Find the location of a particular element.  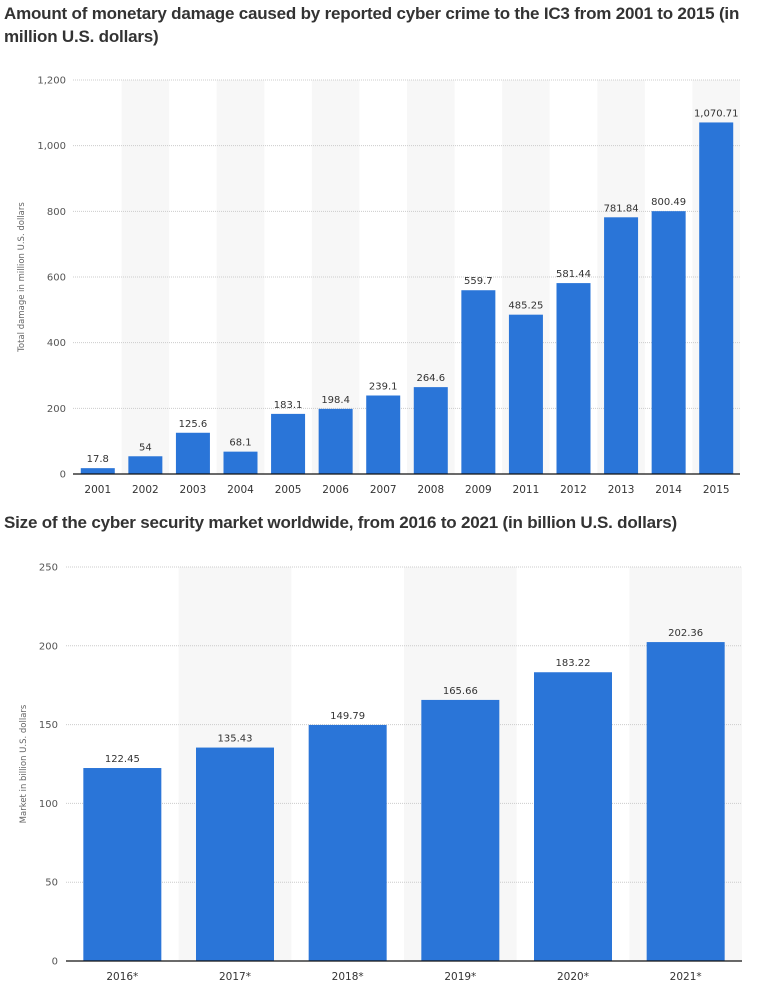

data-label: 54 is located at coordinates (145, 447).